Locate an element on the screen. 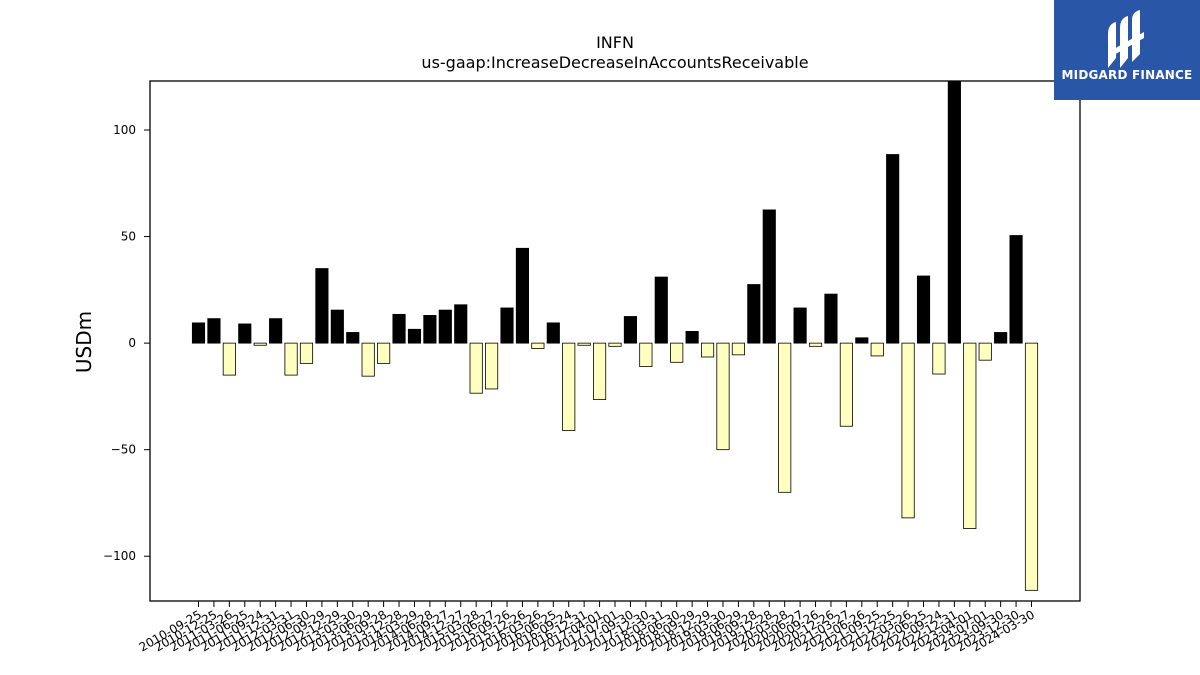 This screenshot has height=675, width=1200. chart-title: INFN is located at coordinates (615, 42).